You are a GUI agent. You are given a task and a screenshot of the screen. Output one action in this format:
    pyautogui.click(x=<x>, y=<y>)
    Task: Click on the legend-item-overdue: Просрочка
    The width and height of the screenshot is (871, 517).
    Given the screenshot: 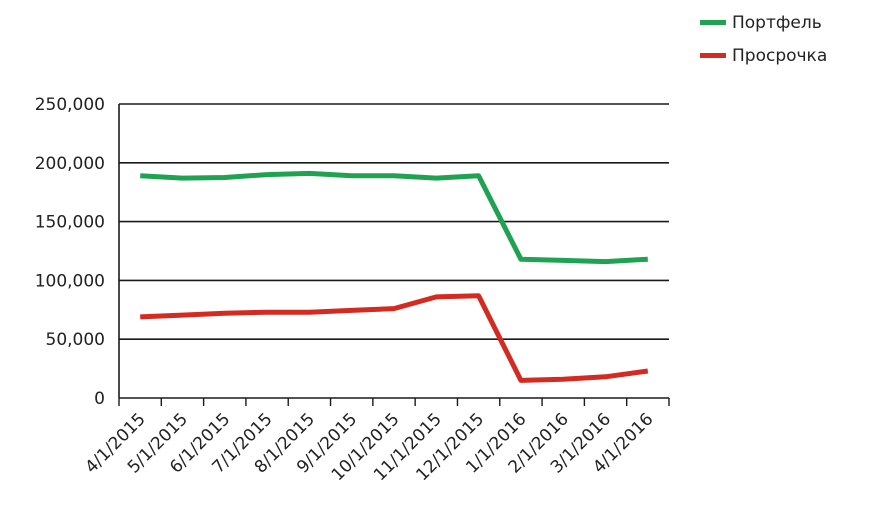 What is the action you would take?
    pyautogui.click(x=763, y=55)
    